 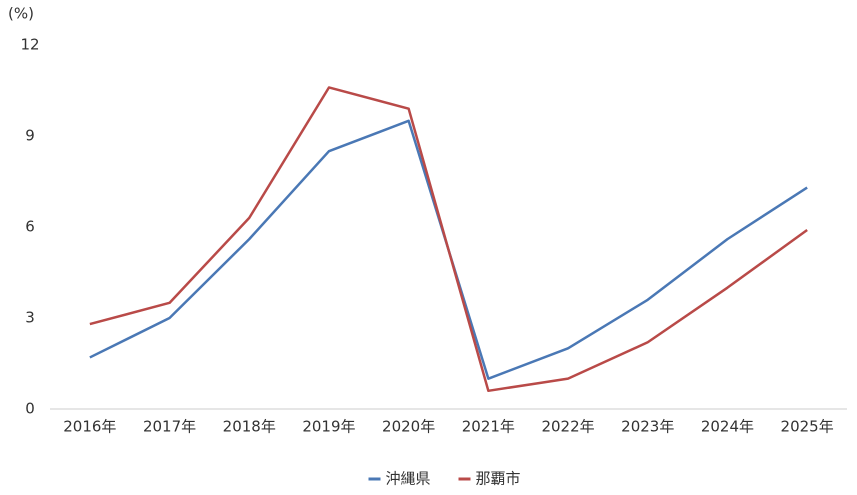 I want to click on x-tick-label: 2018年, so click(x=249, y=427).